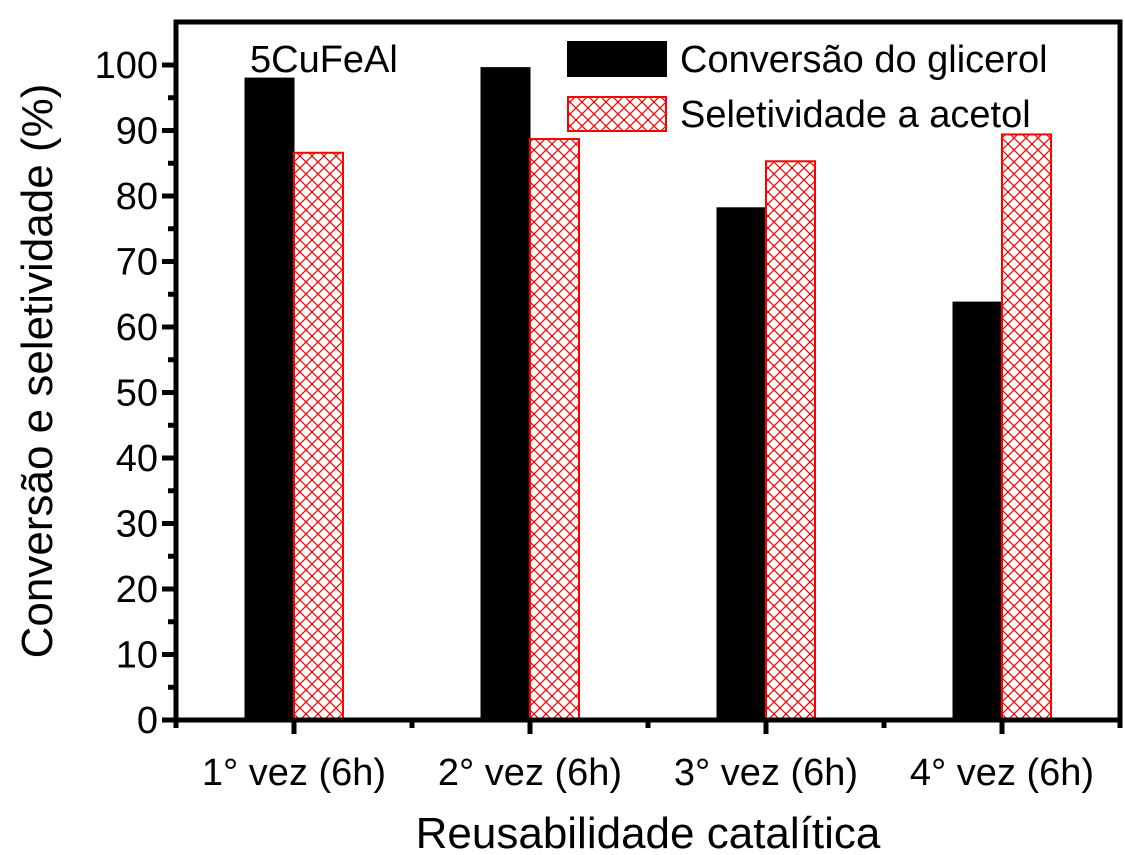 Image resolution: width=1125 pixels, height=855 pixels. Describe the element at coordinates (137, 263) in the screenshot. I see `y-tick-label: 70` at that location.